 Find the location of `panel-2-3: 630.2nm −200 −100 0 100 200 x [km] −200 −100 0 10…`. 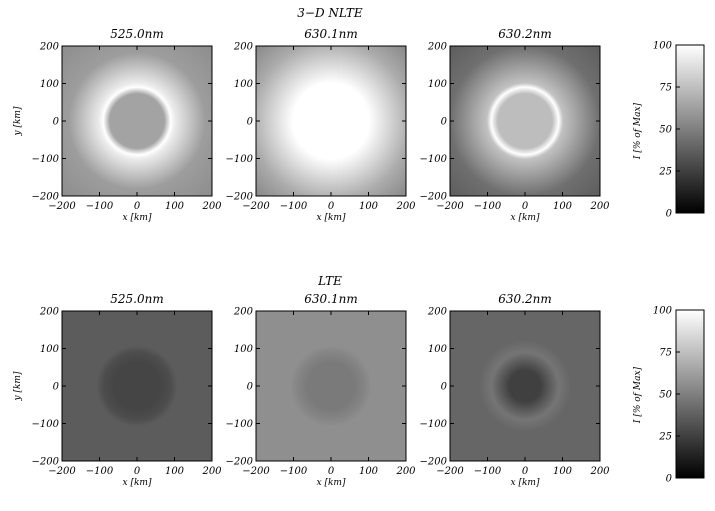

panel-2-3: 630.2nm −200 −100 0 100 200 x [km] −200 −100 0 10… is located at coordinates (515, 390).